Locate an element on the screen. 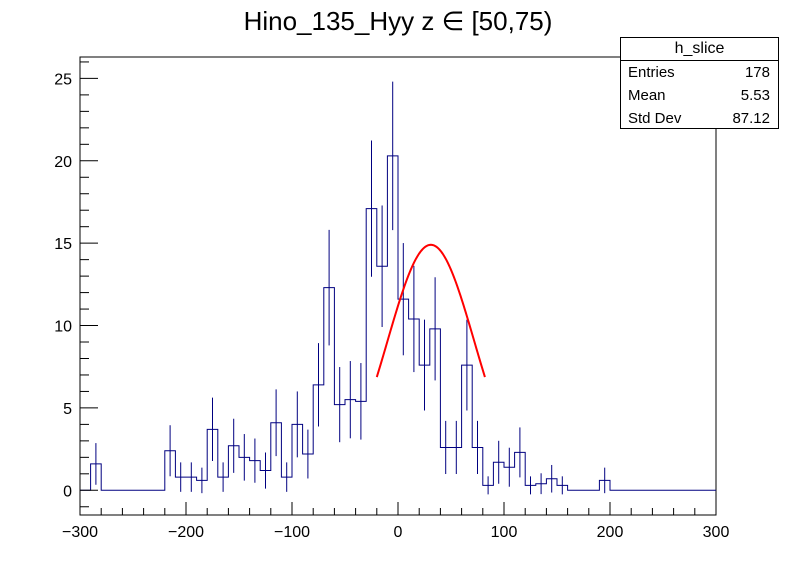  x-tick-label: 0 is located at coordinates (398, 532).